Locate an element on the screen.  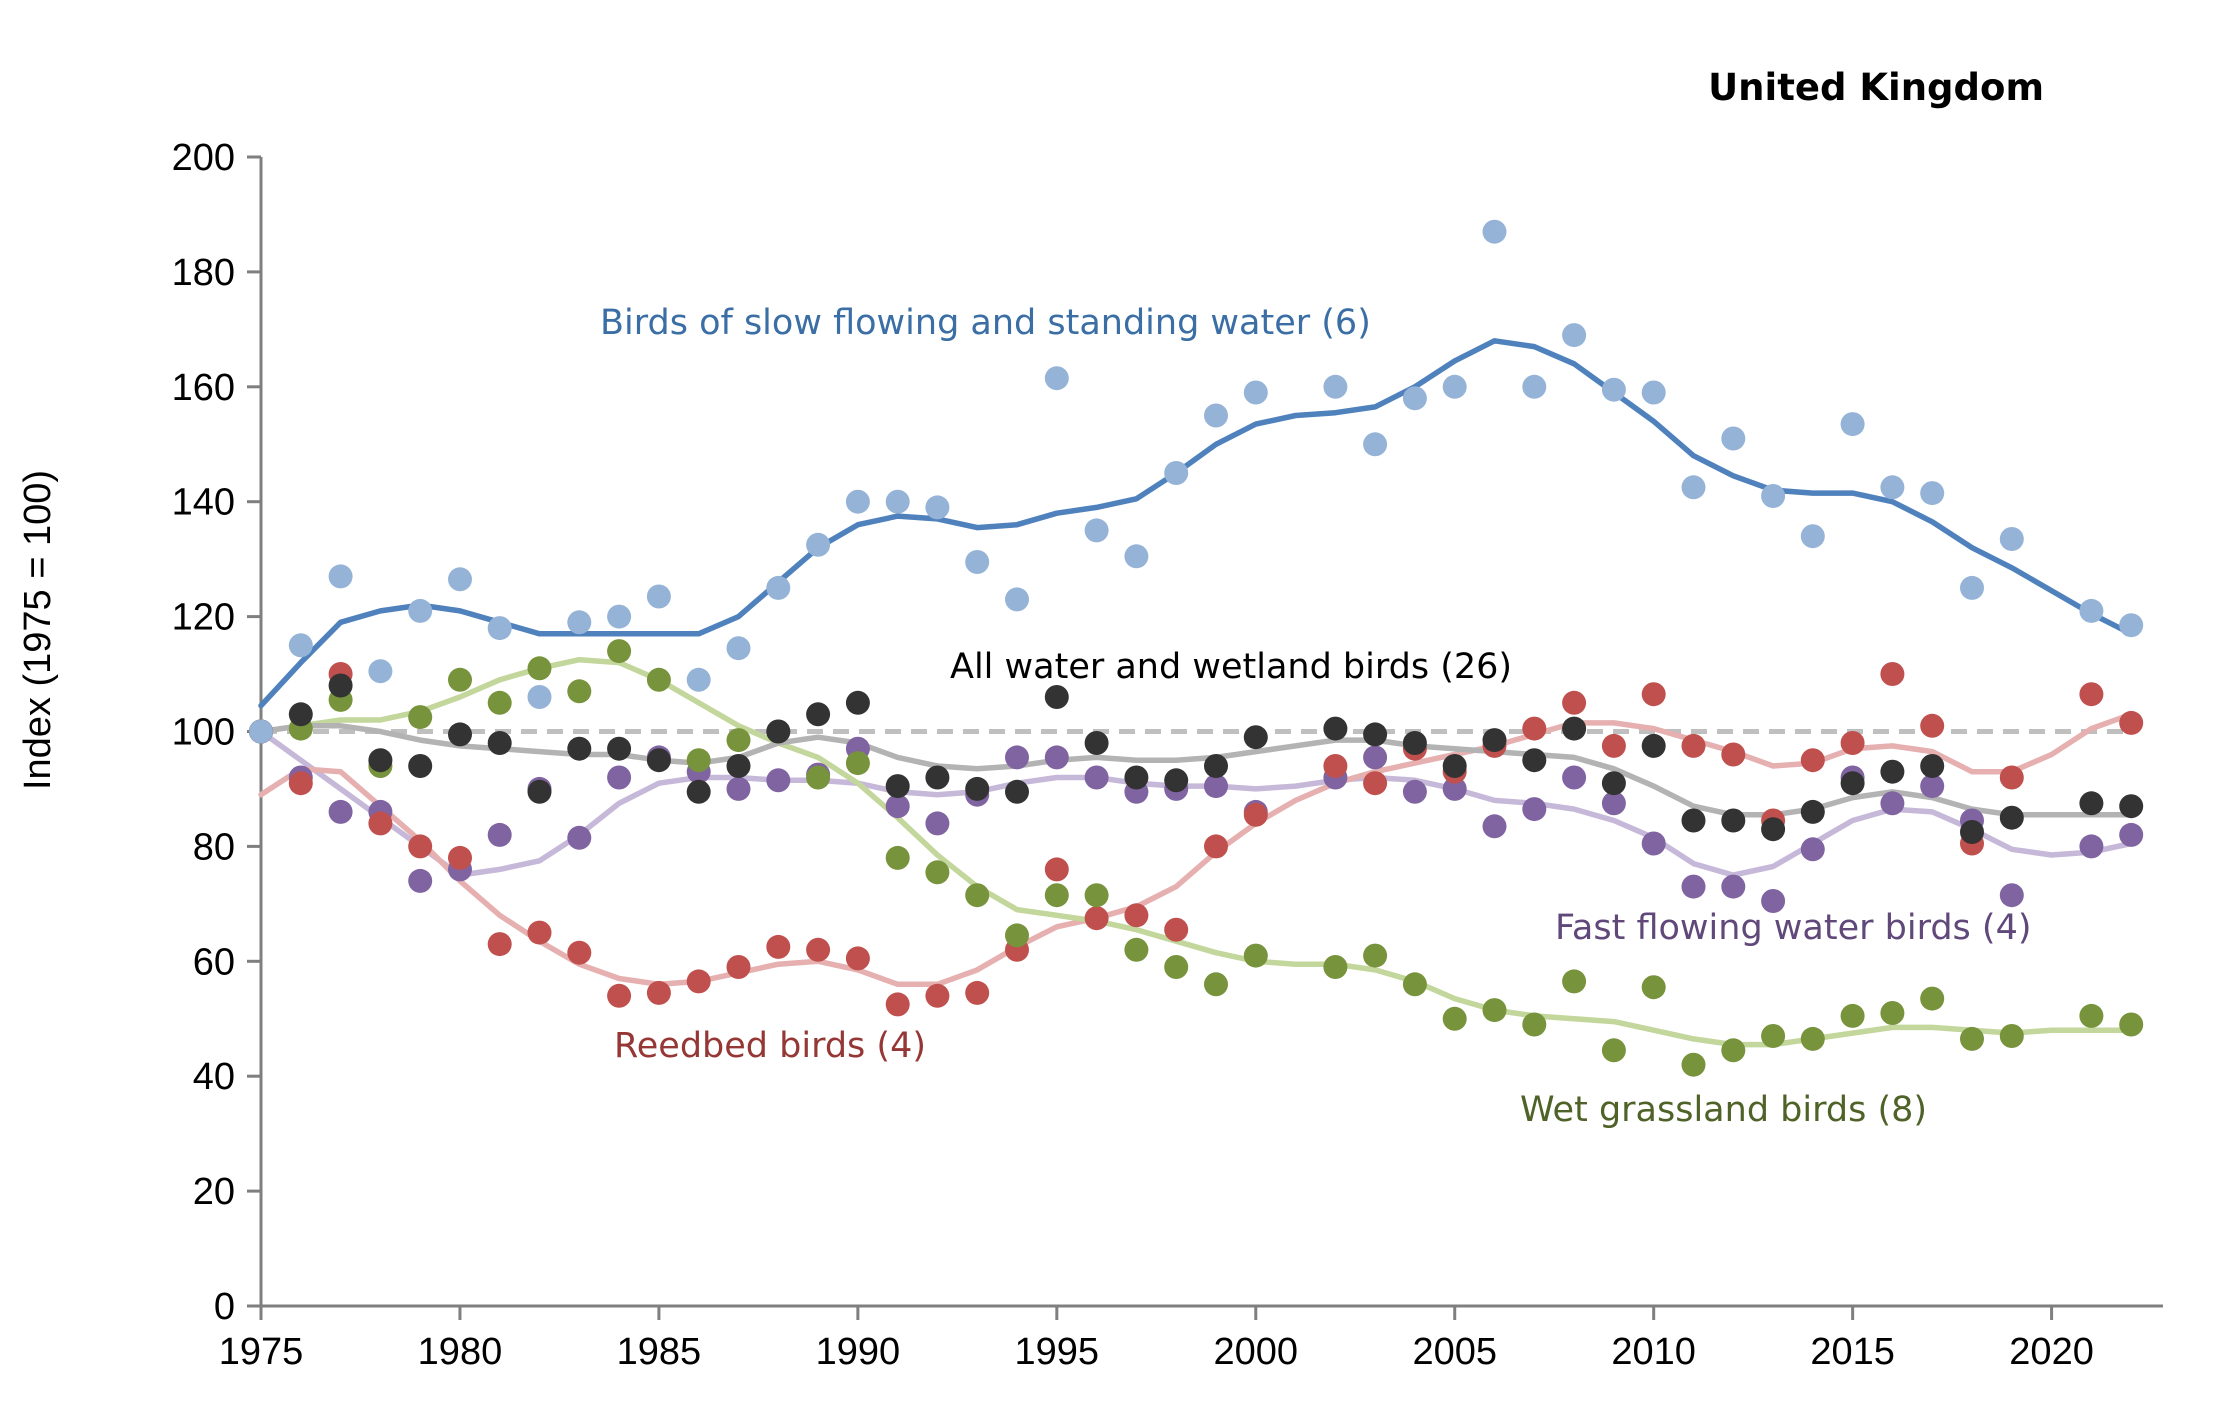
y-tick-label: 120 is located at coordinates (203, 618).